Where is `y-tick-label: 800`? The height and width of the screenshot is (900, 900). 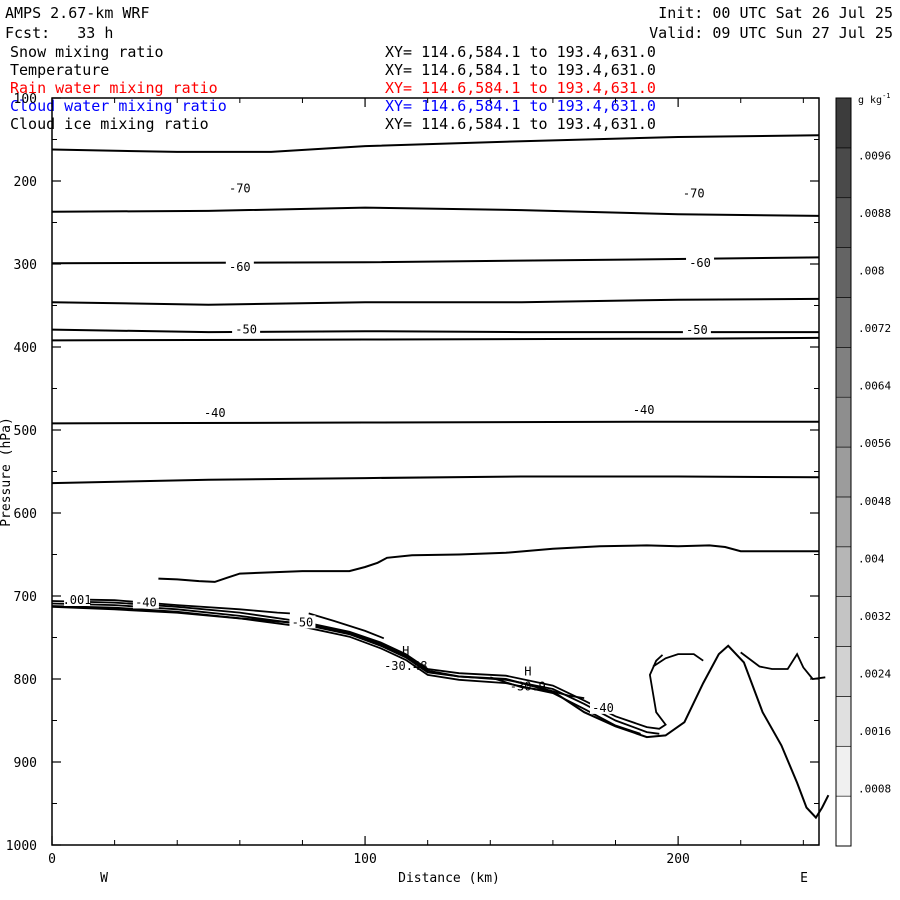 y-tick-label: 800 is located at coordinates (25, 680).